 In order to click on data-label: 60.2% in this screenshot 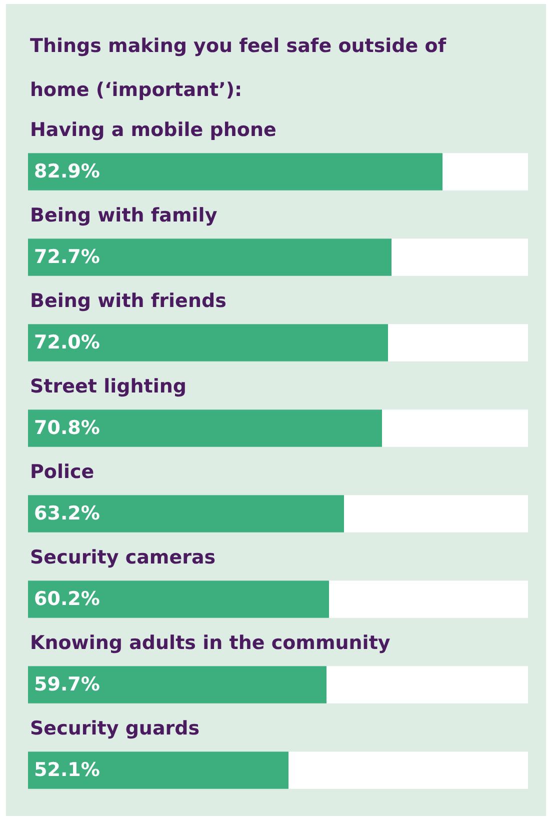, I will do `click(67, 599)`.